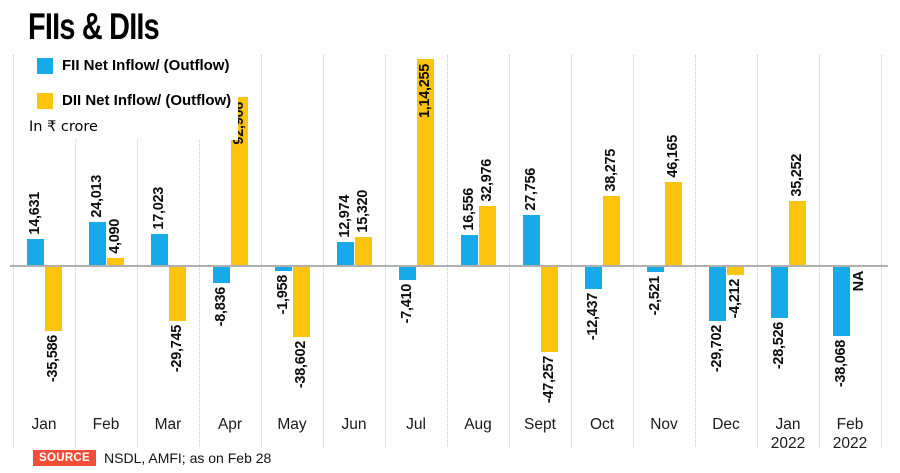 The width and height of the screenshot is (900, 473). What do you see at coordinates (230, 424) in the screenshot?
I see `category-label: Apr` at bounding box center [230, 424].